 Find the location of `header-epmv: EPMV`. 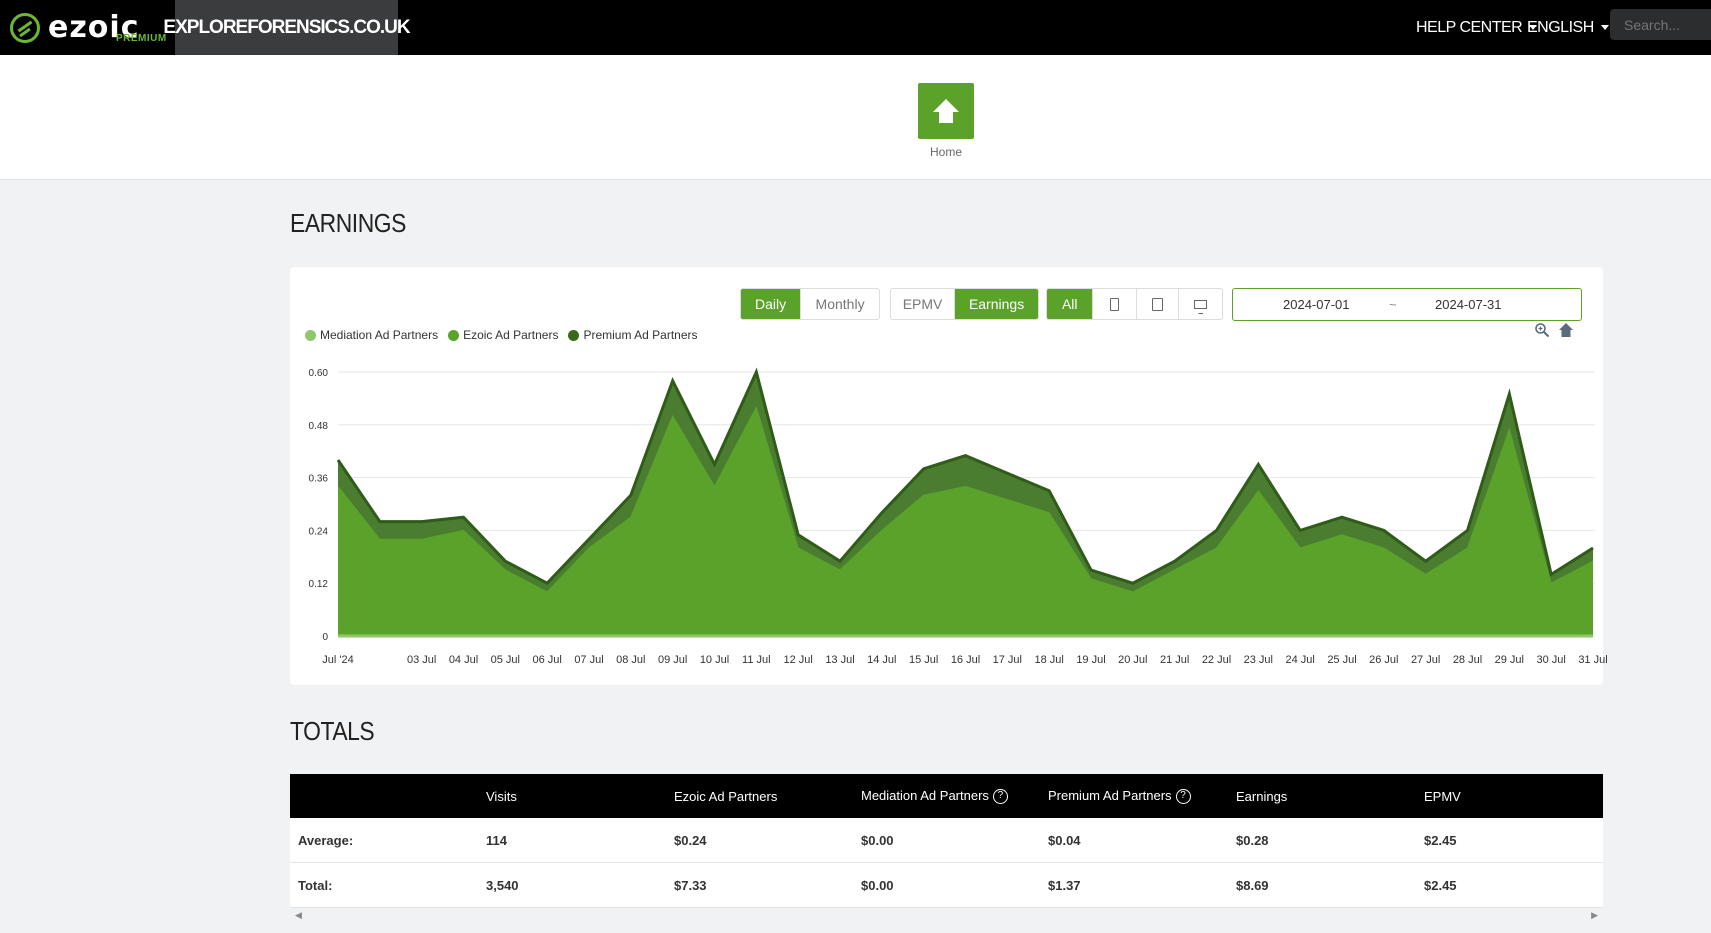

header-epmv: EPMV is located at coordinates (1442, 796).